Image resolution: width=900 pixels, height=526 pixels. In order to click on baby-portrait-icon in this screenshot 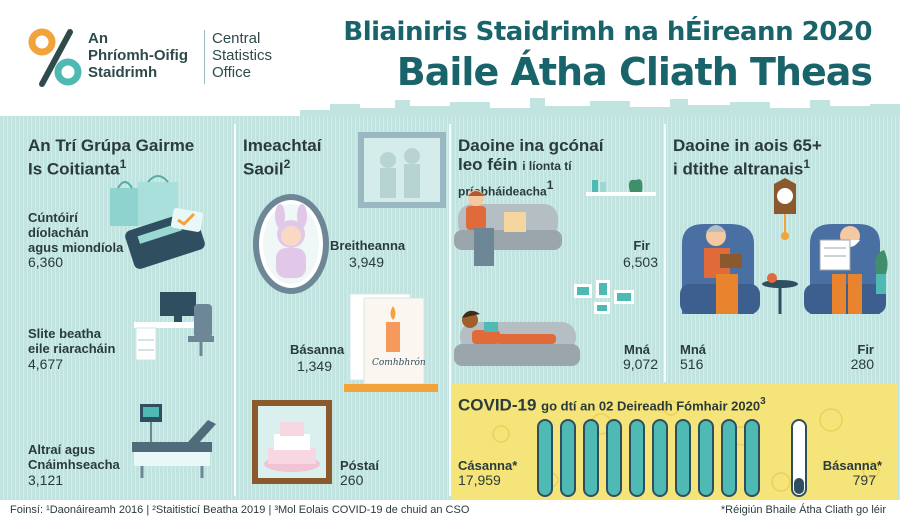, I will do `click(291, 244)`.